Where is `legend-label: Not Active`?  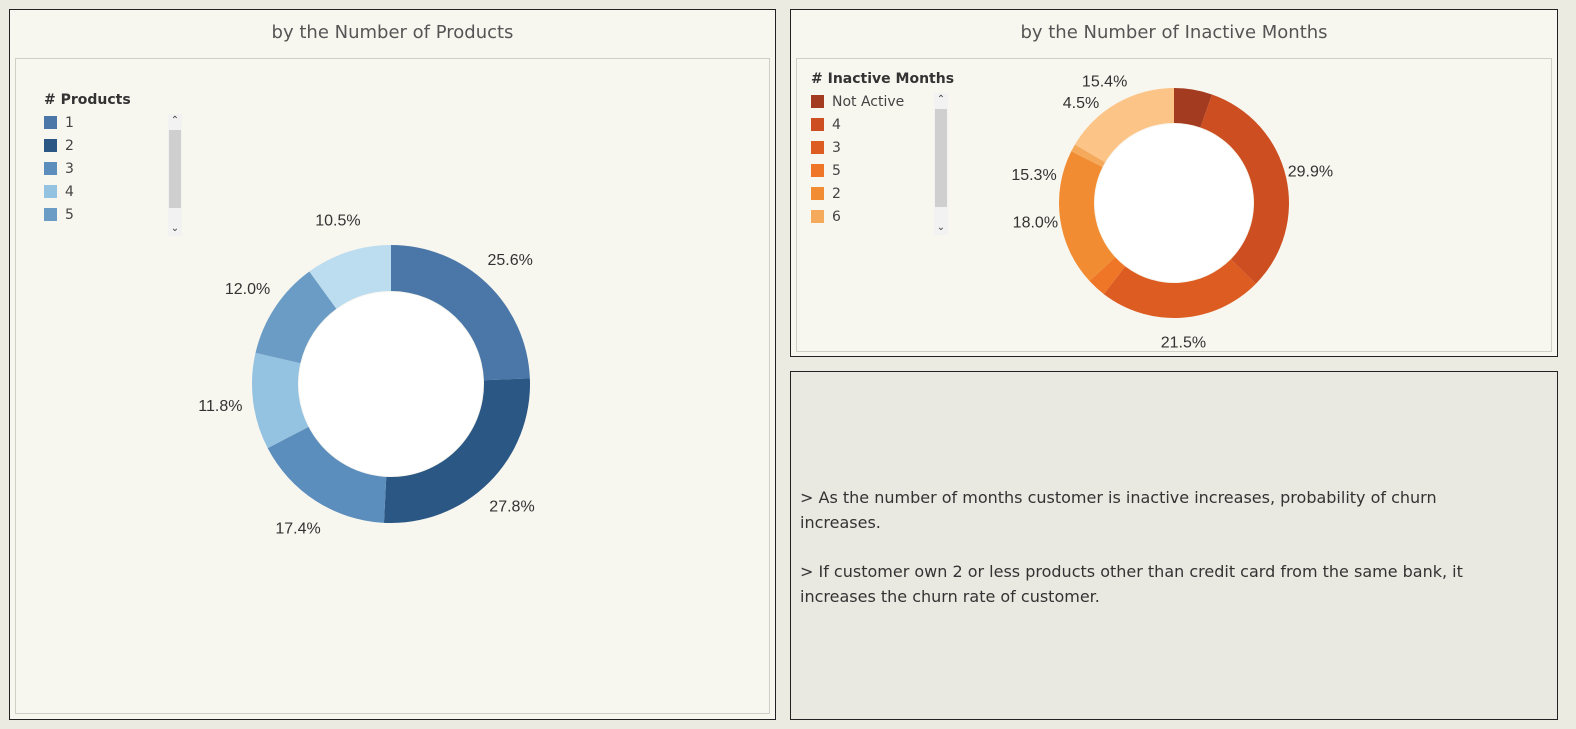 legend-label: Not Active is located at coordinates (868, 101).